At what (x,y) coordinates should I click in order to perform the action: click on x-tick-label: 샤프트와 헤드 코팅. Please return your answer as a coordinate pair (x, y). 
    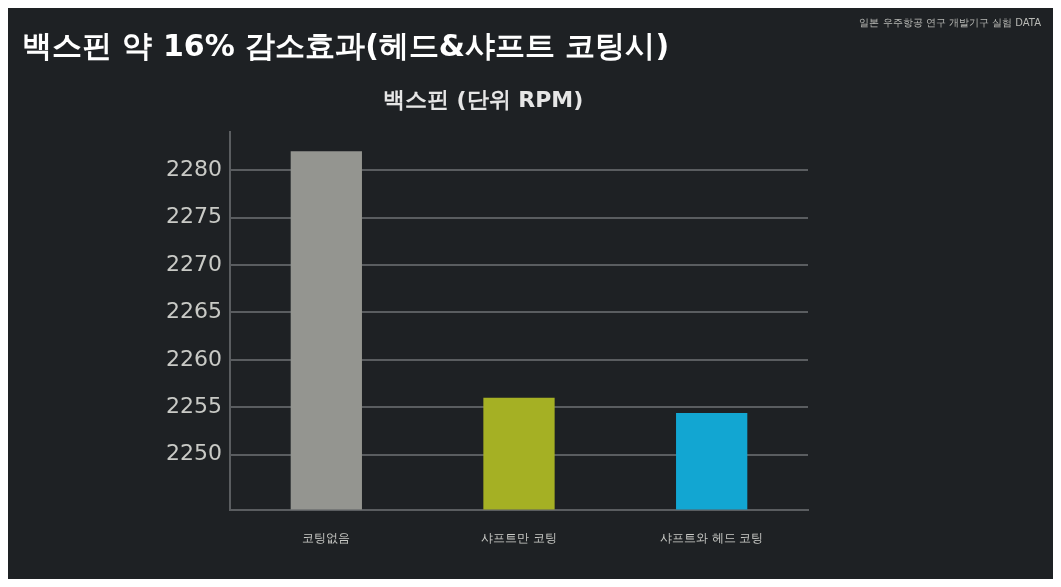
    Looking at the image, I should click on (711, 537).